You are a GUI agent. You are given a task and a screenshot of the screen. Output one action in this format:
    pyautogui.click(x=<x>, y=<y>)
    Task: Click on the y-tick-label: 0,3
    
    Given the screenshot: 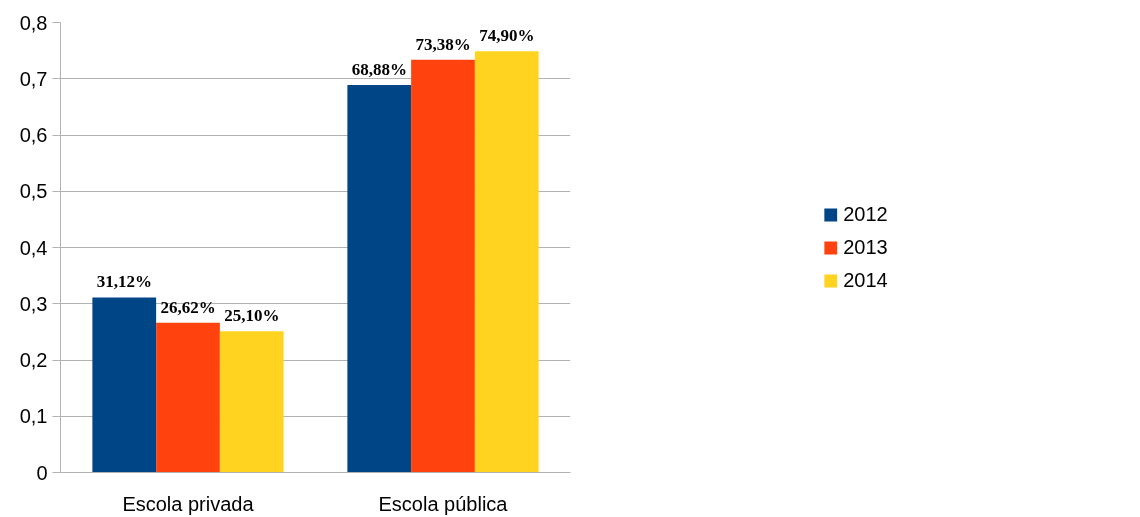 What is the action you would take?
    pyautogui.click(x=33, y=303)
    